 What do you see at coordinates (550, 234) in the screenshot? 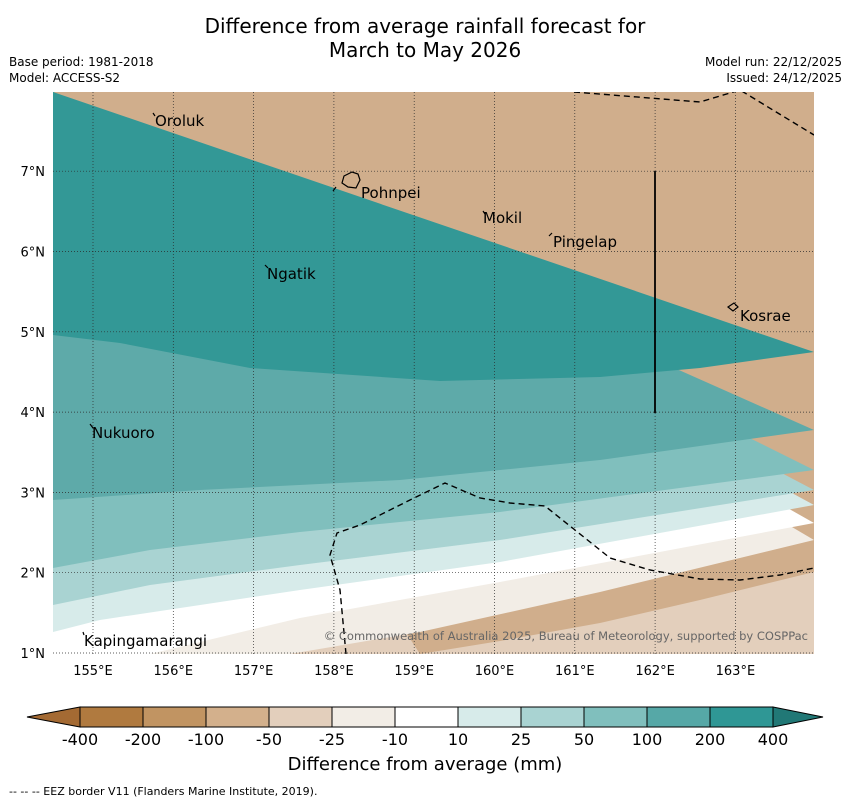
I see `pingelap-atoll-shape` at bounding box center [550, 234].